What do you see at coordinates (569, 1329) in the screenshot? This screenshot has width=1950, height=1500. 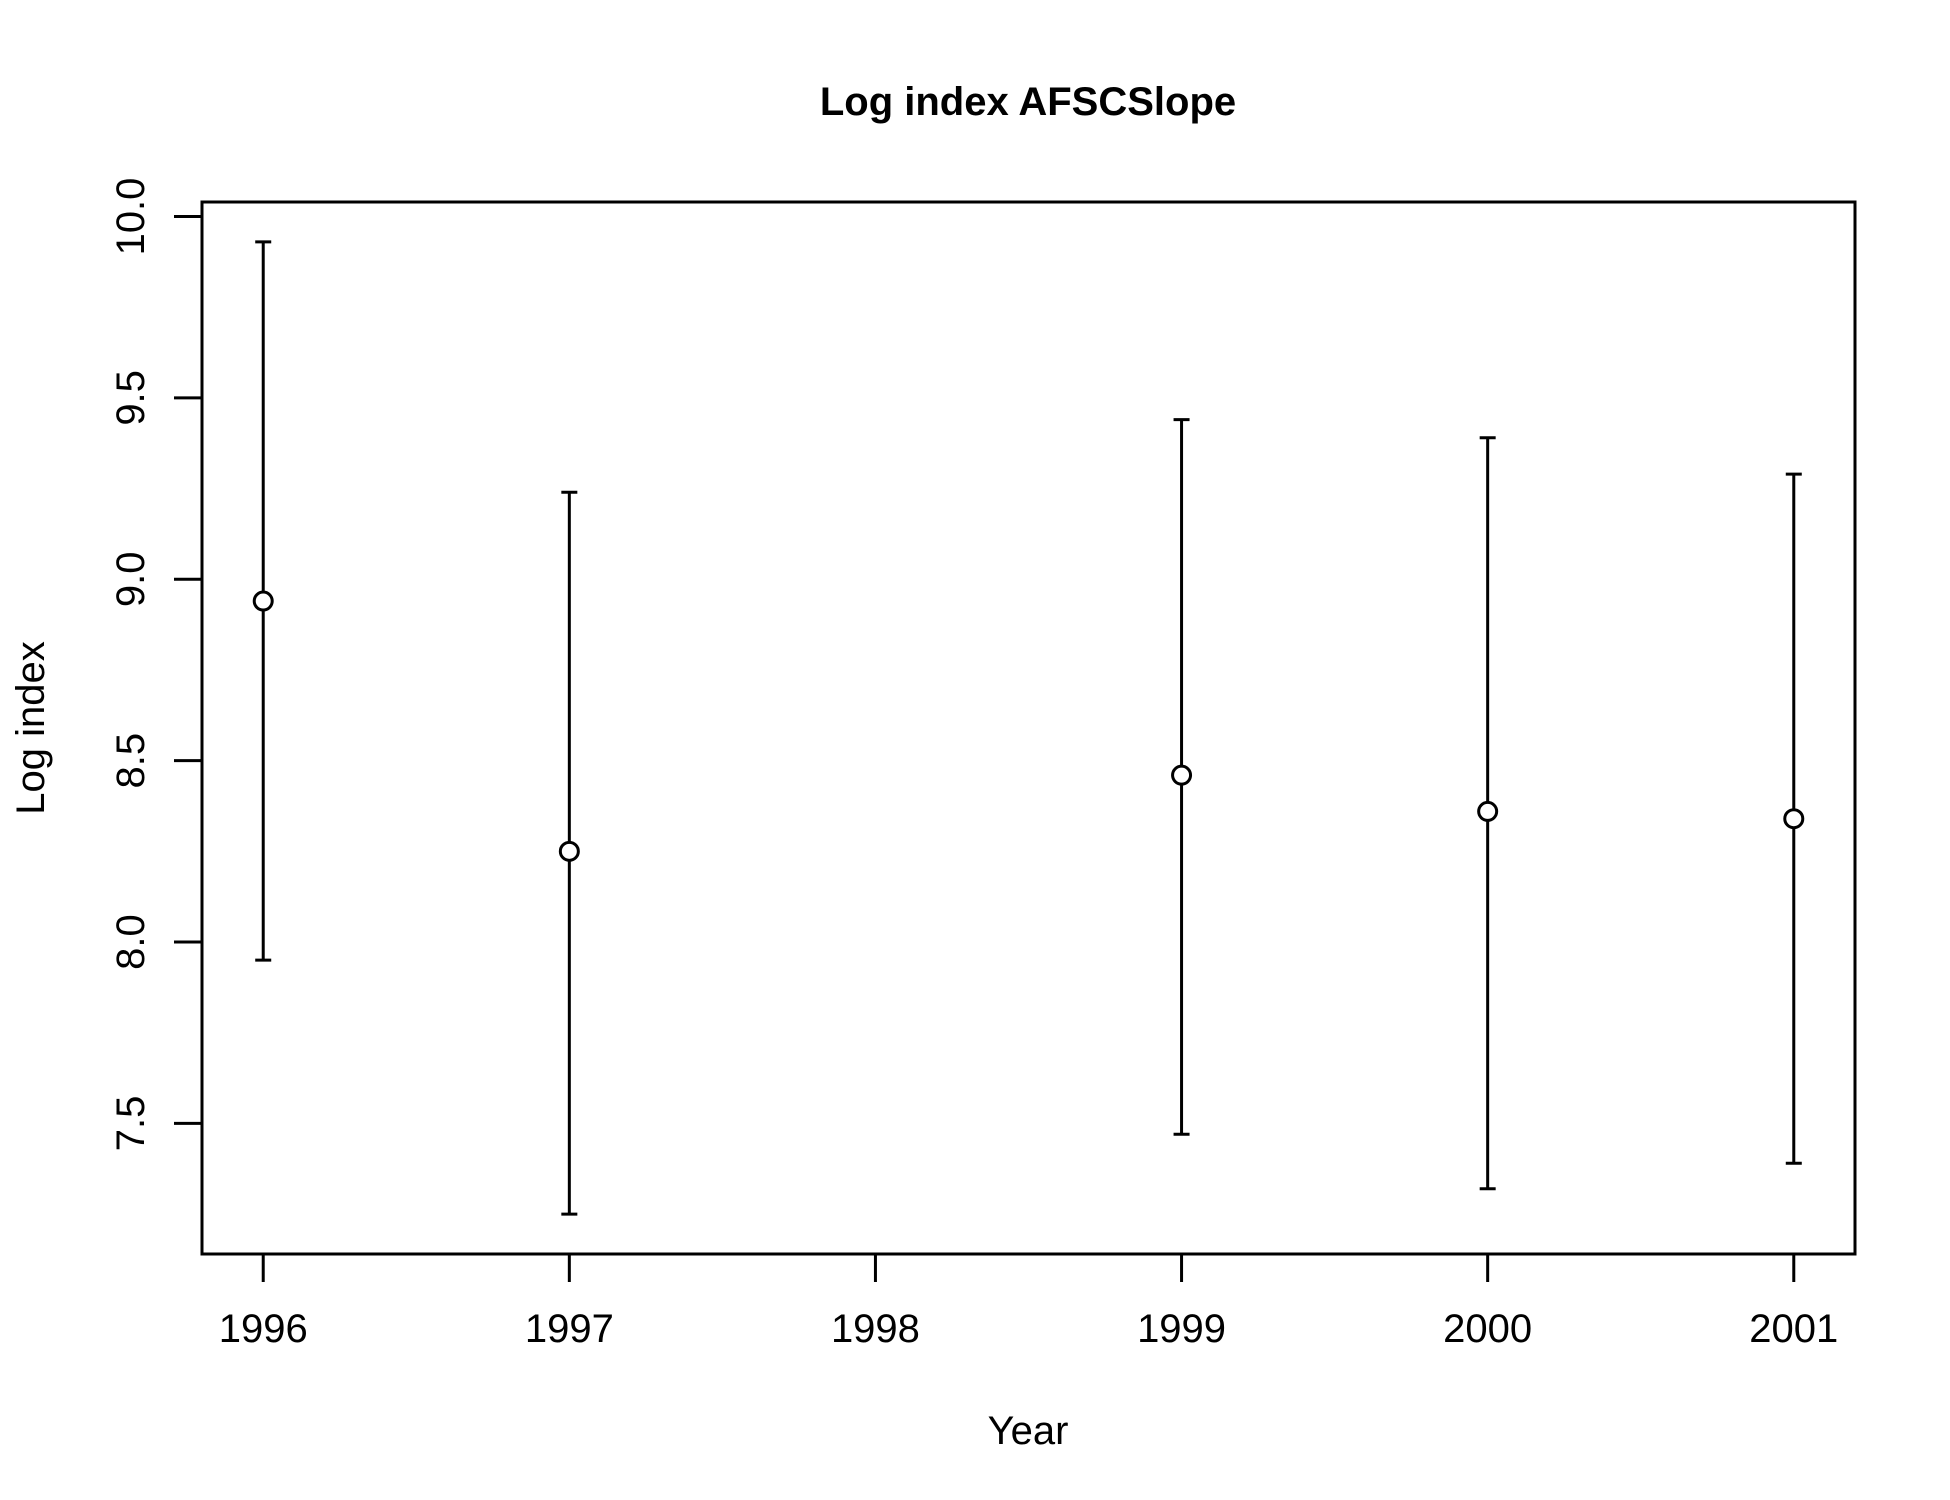 I see `x-tick-label: 1997` at bounding box center [569, 1329].